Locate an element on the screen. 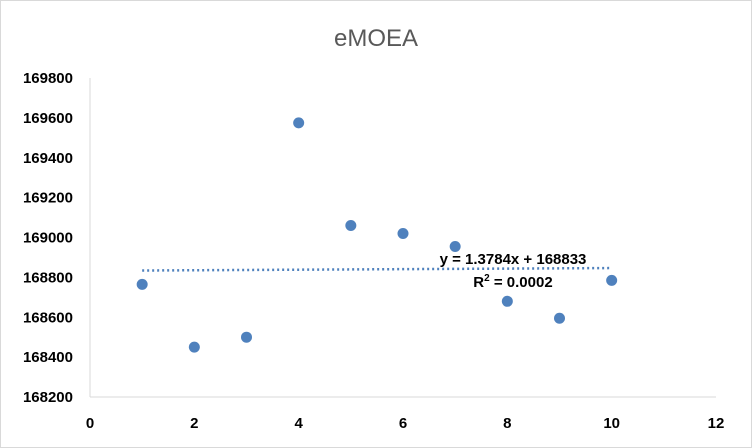 The image size is (752, 448). y-tick-label: 169400 is located at coordinates (48, 158).